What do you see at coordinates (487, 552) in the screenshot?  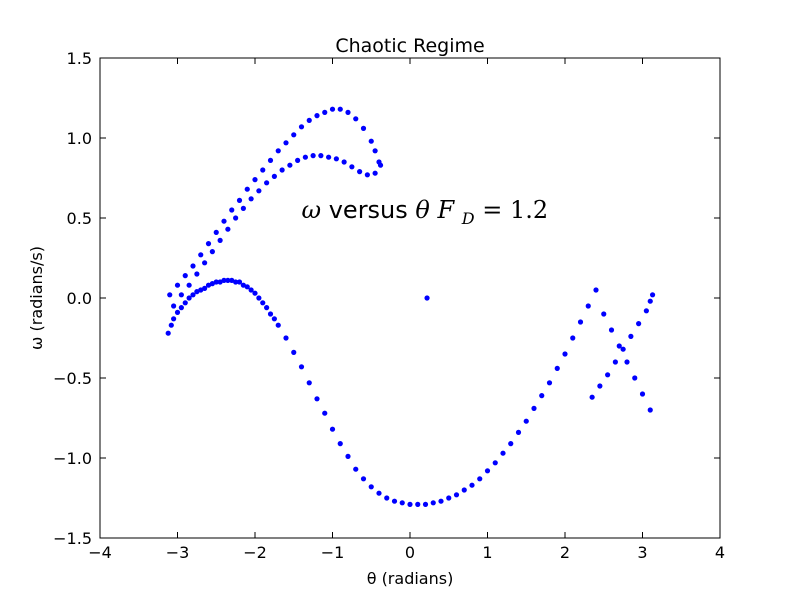 I see `x-tick-label: 1` at bounding box center [487, 552].